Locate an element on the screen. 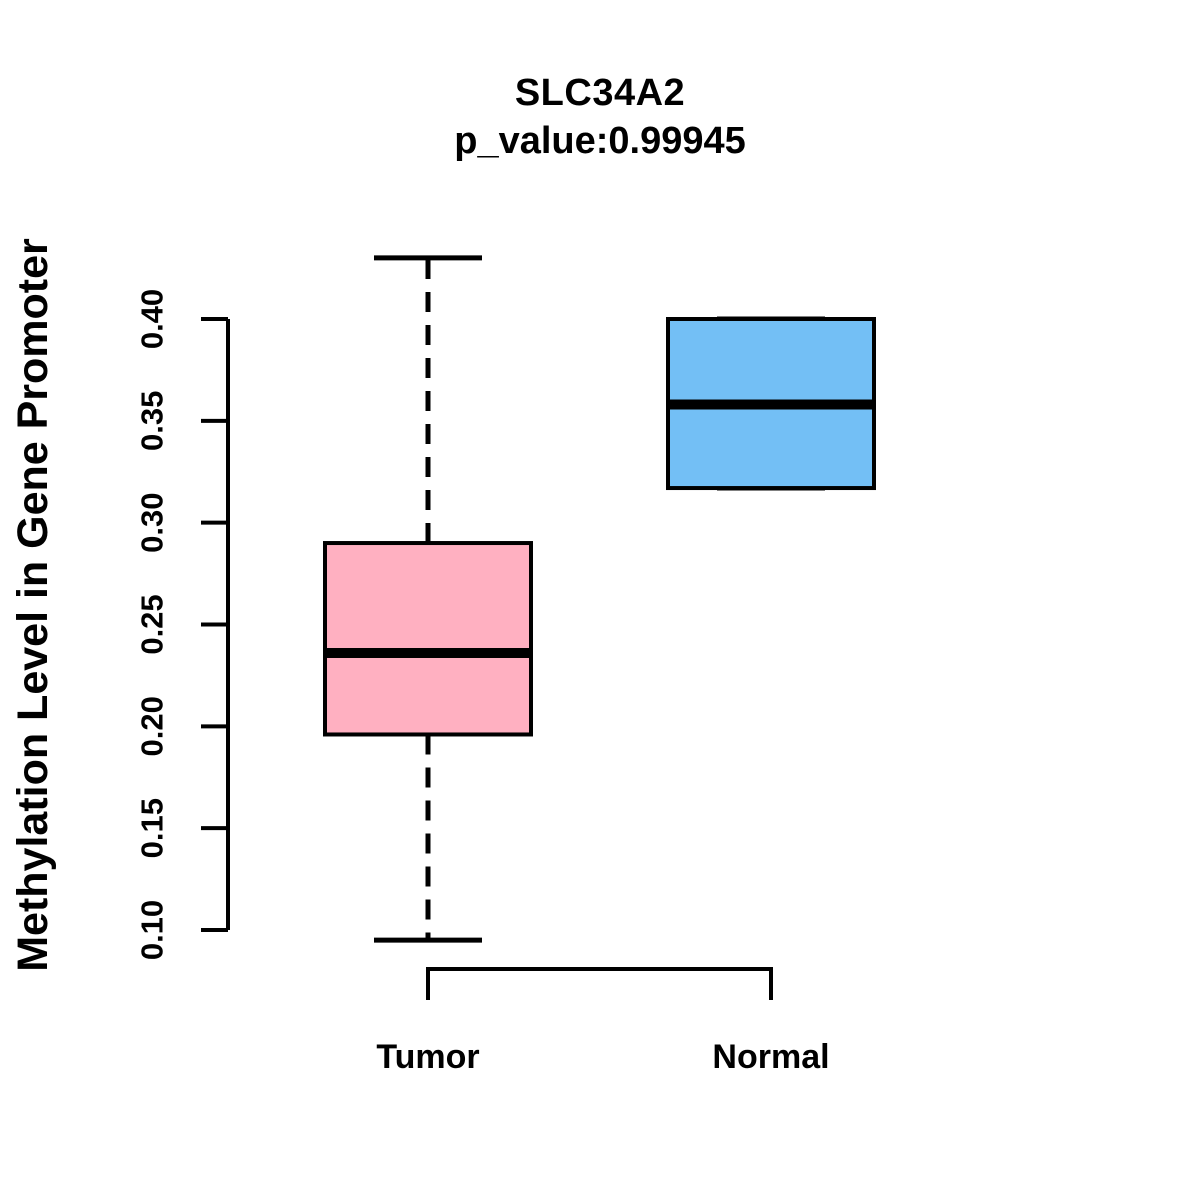  y-tick-label: 0.10 is located at coordinates (152, 930).